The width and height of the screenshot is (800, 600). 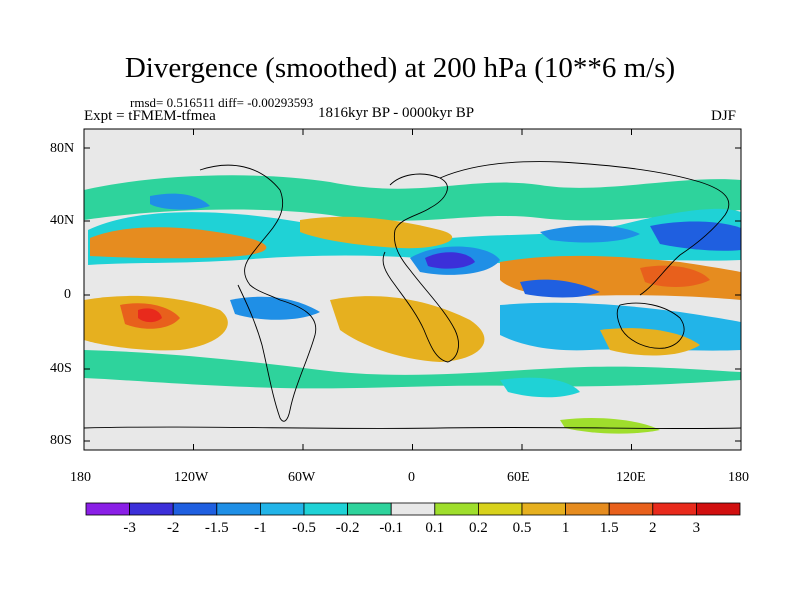 I want to click on lon-label-180w: 180, so click(x=80, y=477).